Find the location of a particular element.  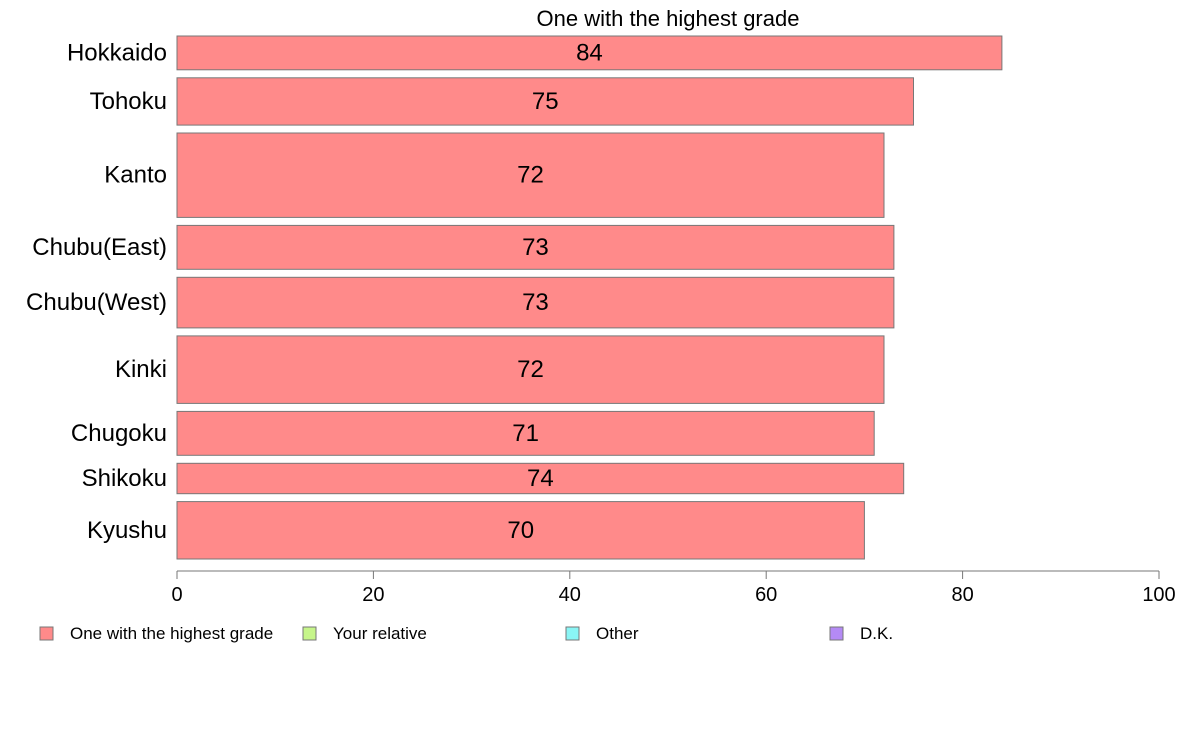

value-label: 74 is located at coordinates (540, 478).